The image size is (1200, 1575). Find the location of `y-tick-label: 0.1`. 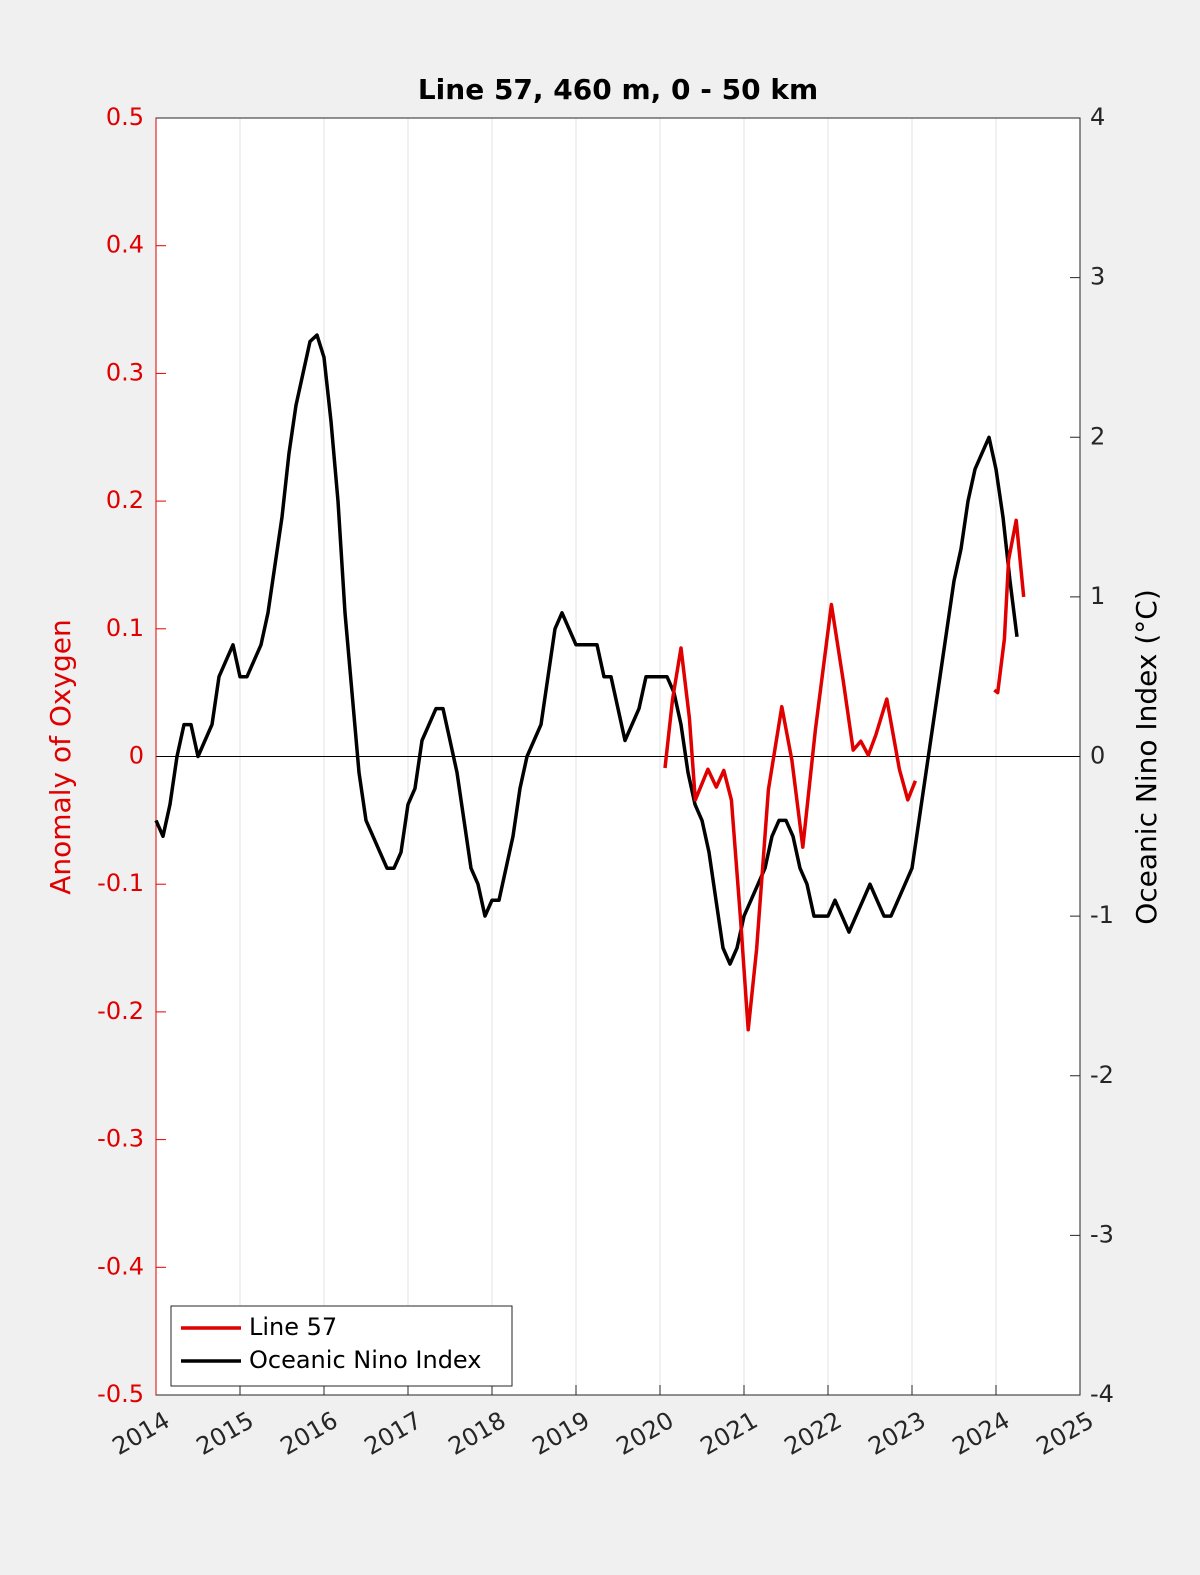

y-tick-label: 0.1 is located at coordinates (125, 628).